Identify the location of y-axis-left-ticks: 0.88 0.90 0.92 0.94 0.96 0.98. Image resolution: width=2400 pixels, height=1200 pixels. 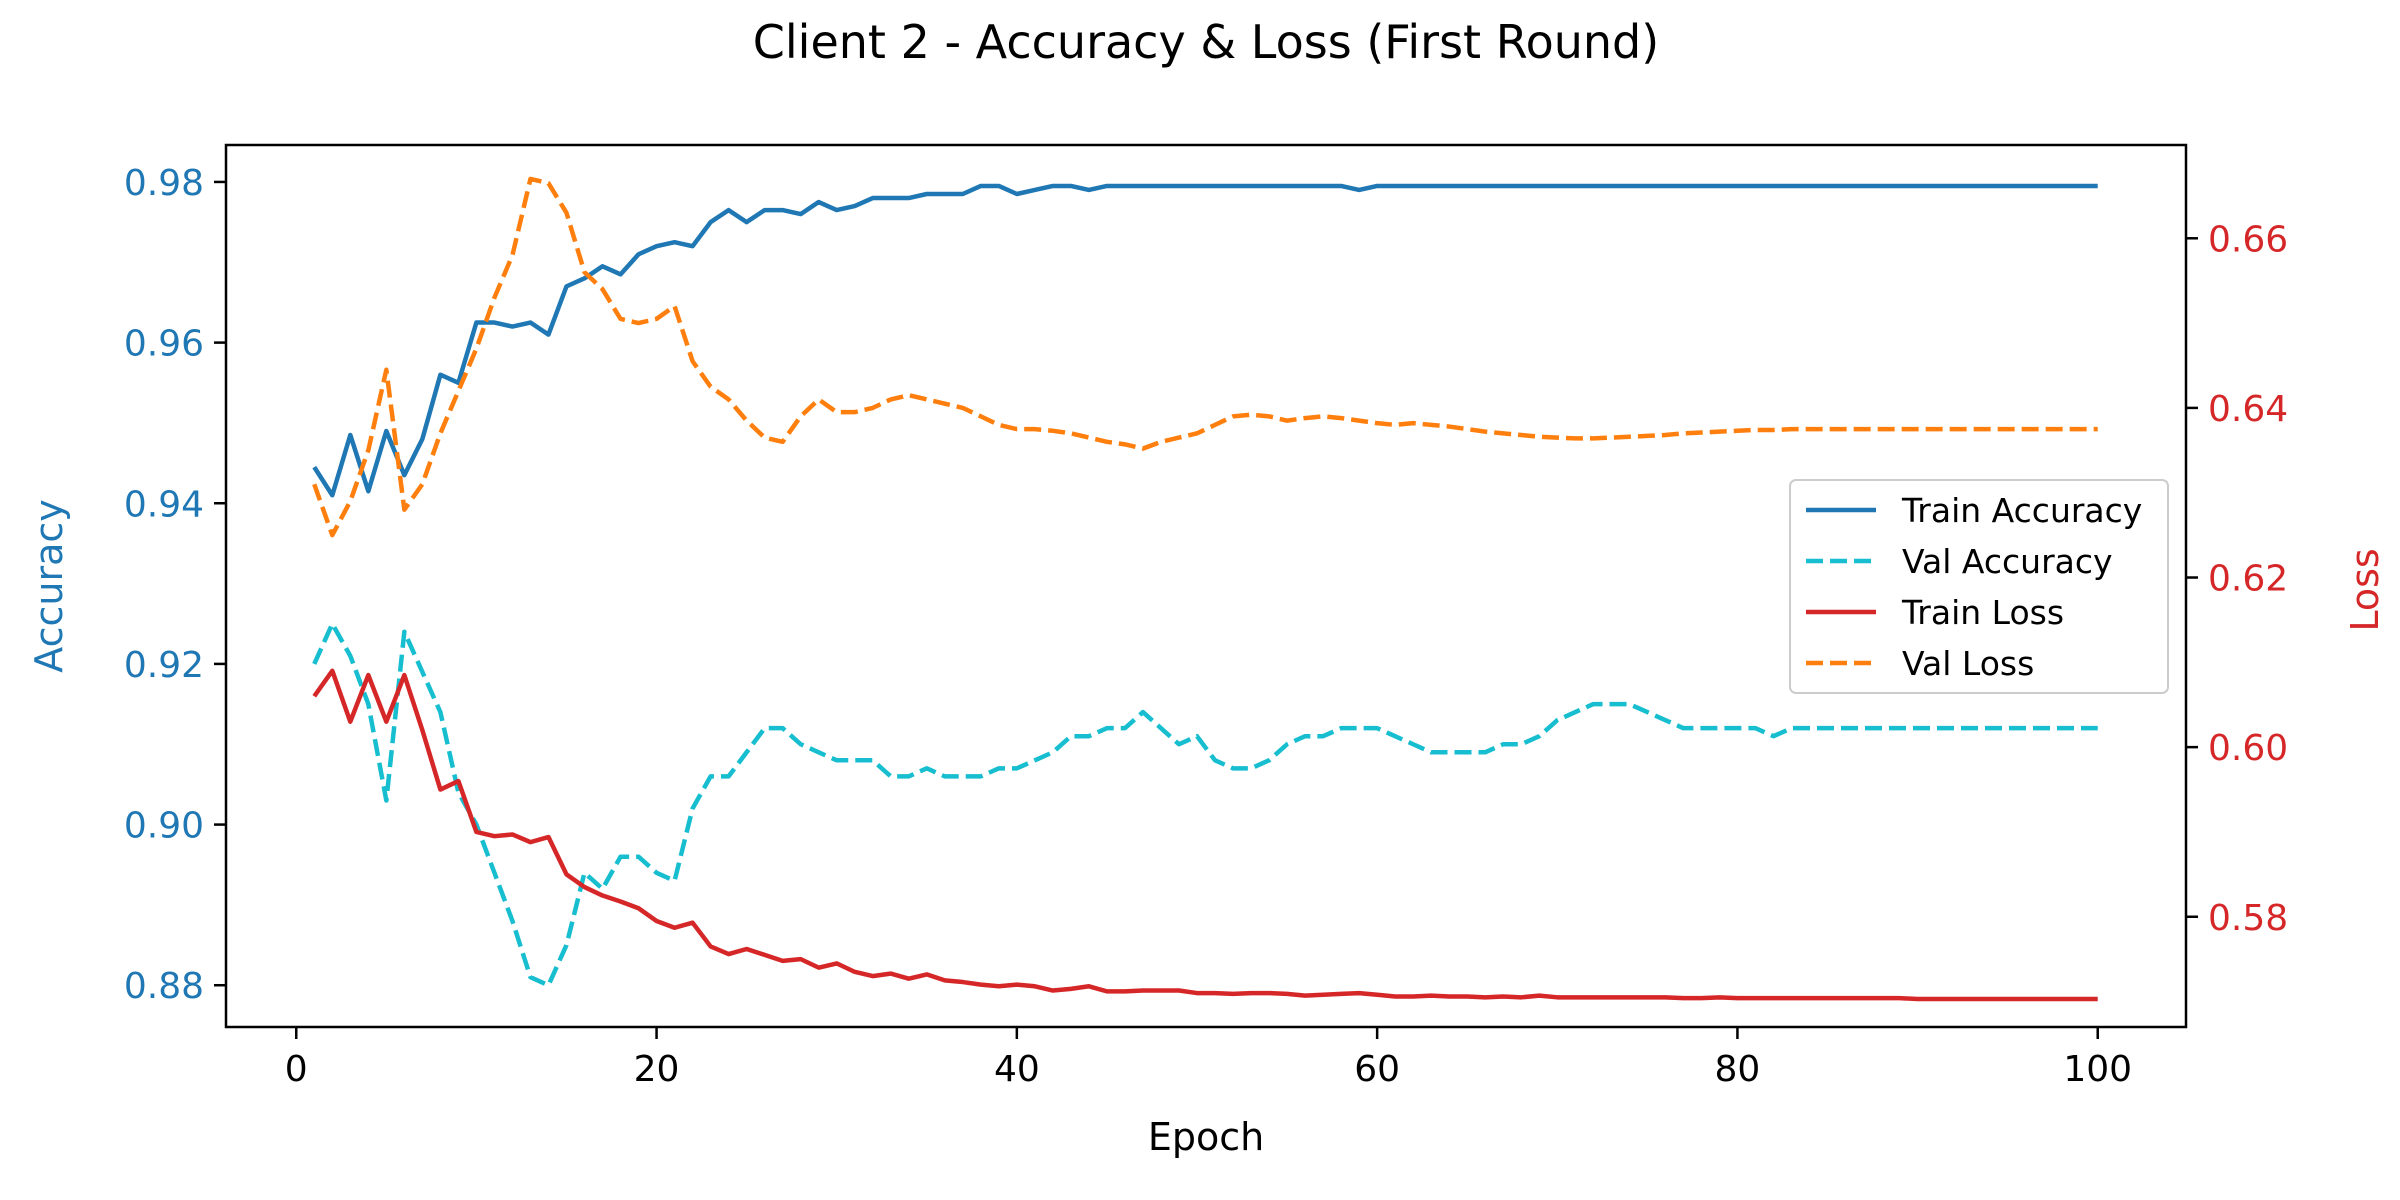
(175, 585).